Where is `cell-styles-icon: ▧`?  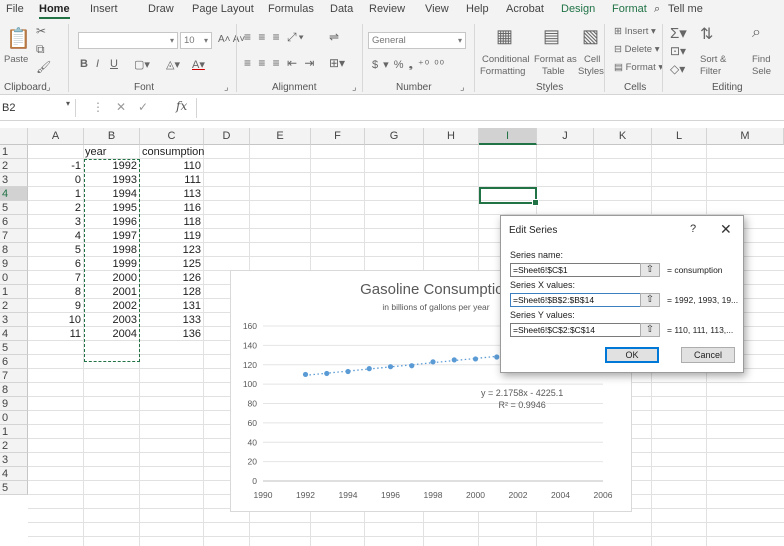 cell-styles-icon: ▧ is located at coordinates (591, 36).